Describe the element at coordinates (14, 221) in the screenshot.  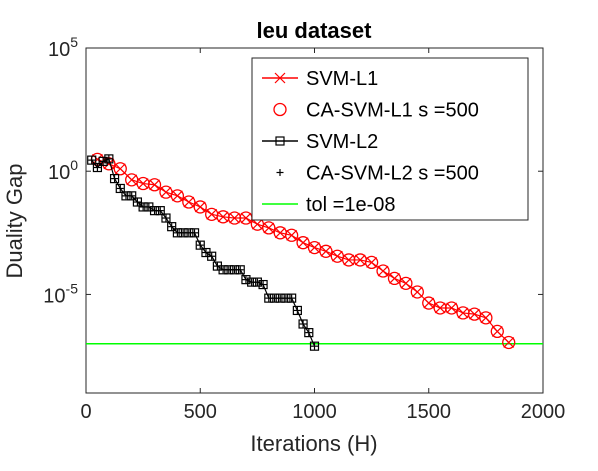
I see `y-axis-label: Duality Gap` at that location.